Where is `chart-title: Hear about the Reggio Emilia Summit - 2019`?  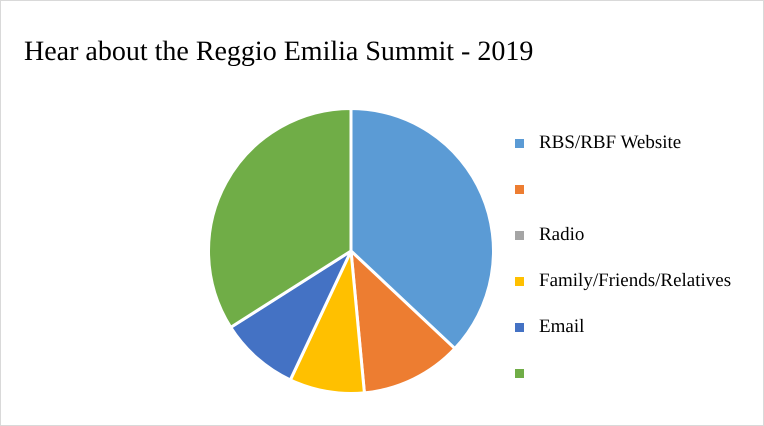
chart-title: Hear about the Reggio Emilia Summit - 2019 is located at coordinates (279, 52).